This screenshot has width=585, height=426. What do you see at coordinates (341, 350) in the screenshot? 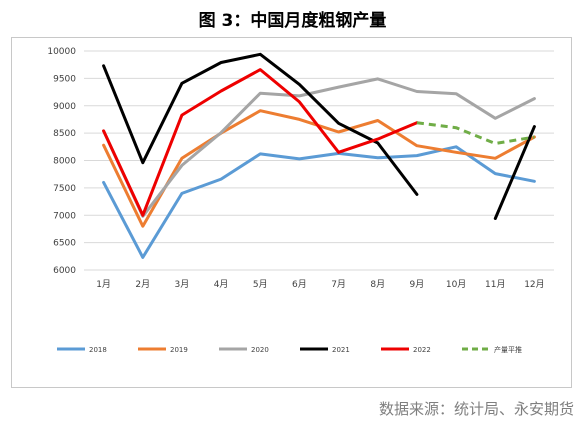
I see `legend-label: 2021` at bounding box center [341, 350].